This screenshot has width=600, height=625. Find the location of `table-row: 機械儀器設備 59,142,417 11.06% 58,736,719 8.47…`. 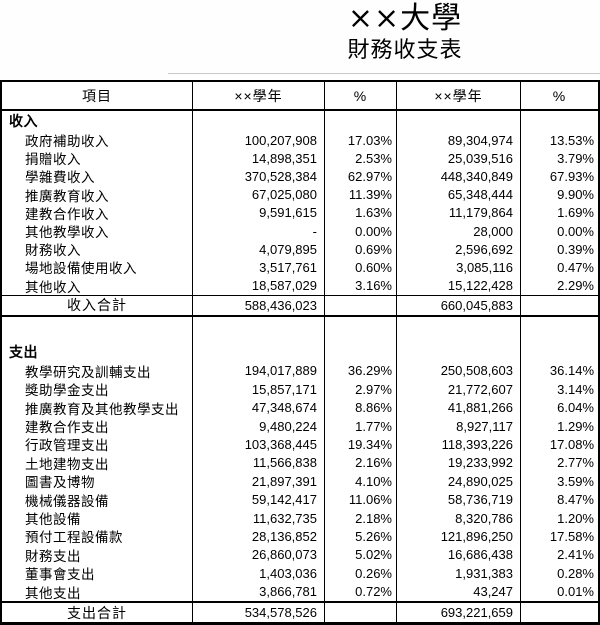

table-row: 機械儀器設備 59,142,417 11.06% 58,736,719 8.47… is located at coordinates (300, 499).